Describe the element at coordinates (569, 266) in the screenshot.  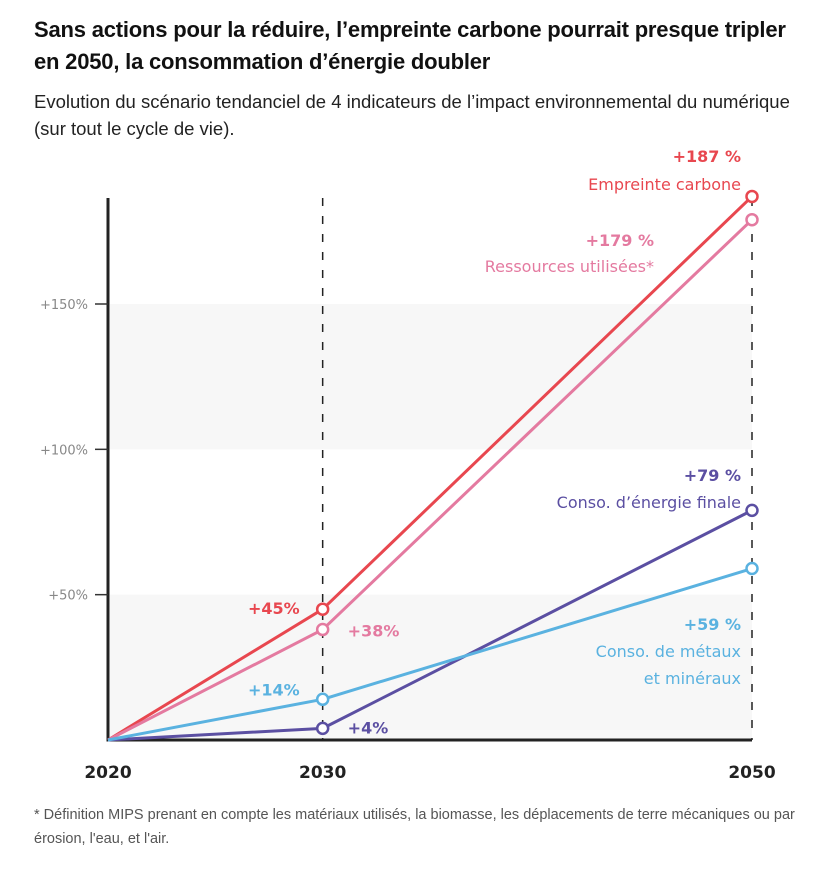
I see `series-name-label: Ressources utilisées*` at that location.